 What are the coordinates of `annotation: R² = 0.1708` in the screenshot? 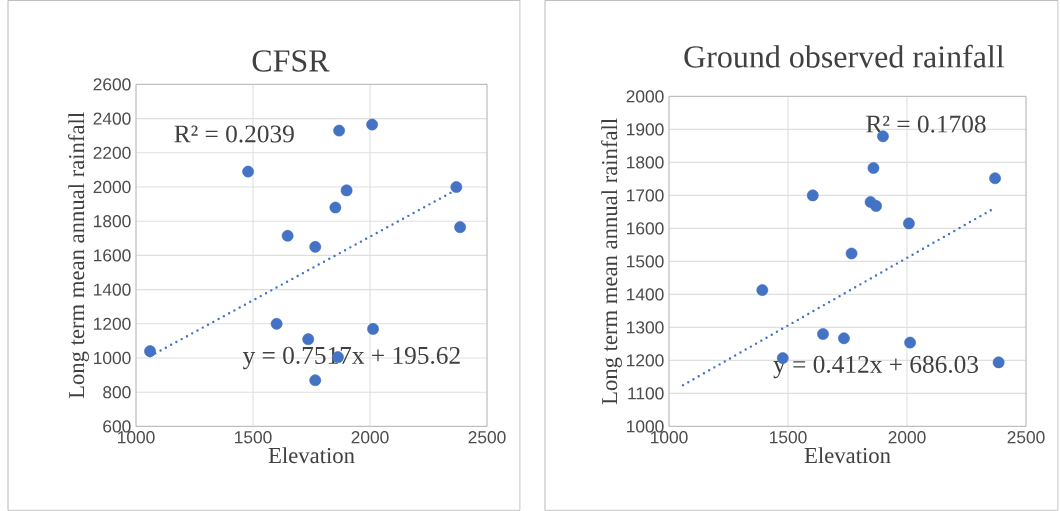 It's located at (926, 124).